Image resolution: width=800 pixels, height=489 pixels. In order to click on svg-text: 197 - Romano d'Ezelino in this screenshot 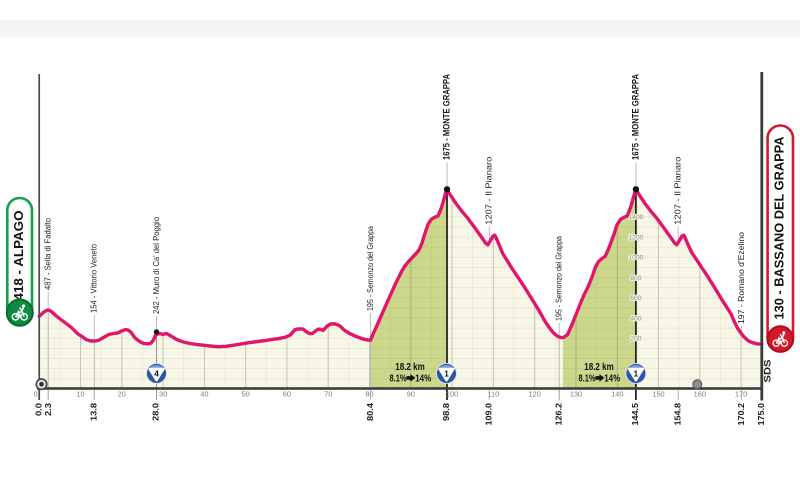, I will do `click(741, 278)`.